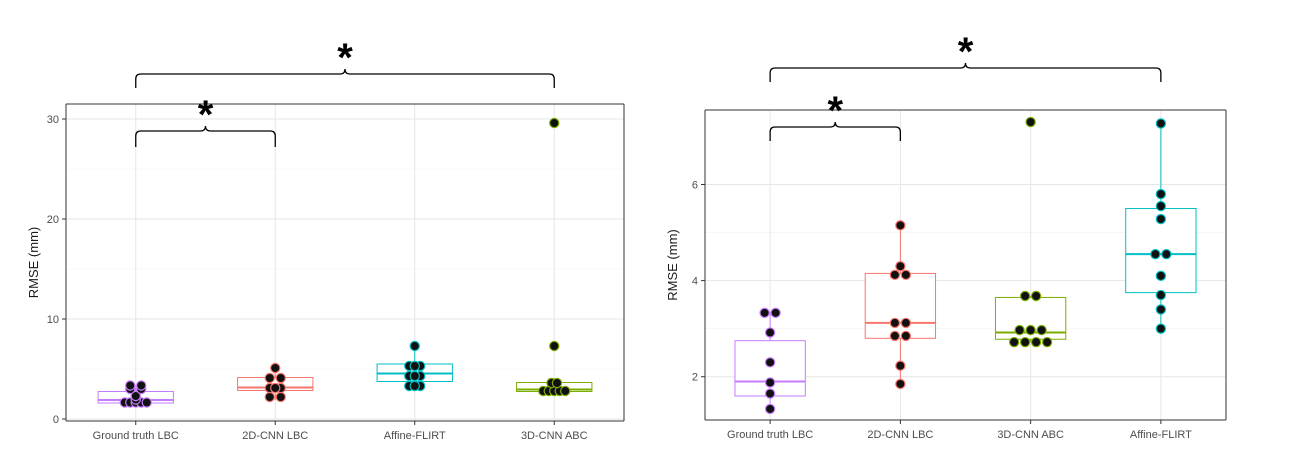  Describe the element at coordinates (53, 220) in the screenshot. I see `y-tick-label: 20` at that location.